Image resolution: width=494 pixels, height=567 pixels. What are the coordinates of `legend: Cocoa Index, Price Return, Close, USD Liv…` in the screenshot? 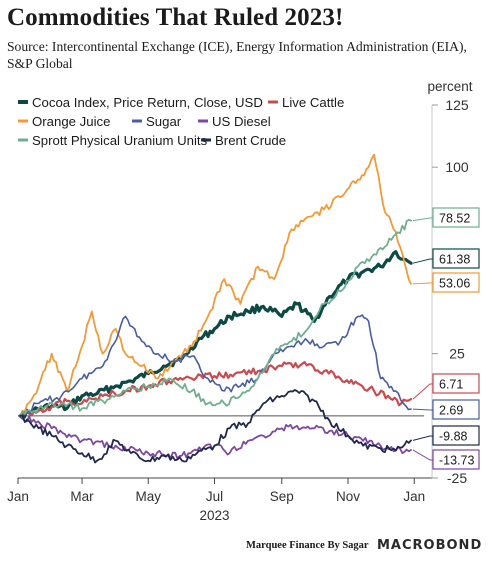 It's located at (181, 121).